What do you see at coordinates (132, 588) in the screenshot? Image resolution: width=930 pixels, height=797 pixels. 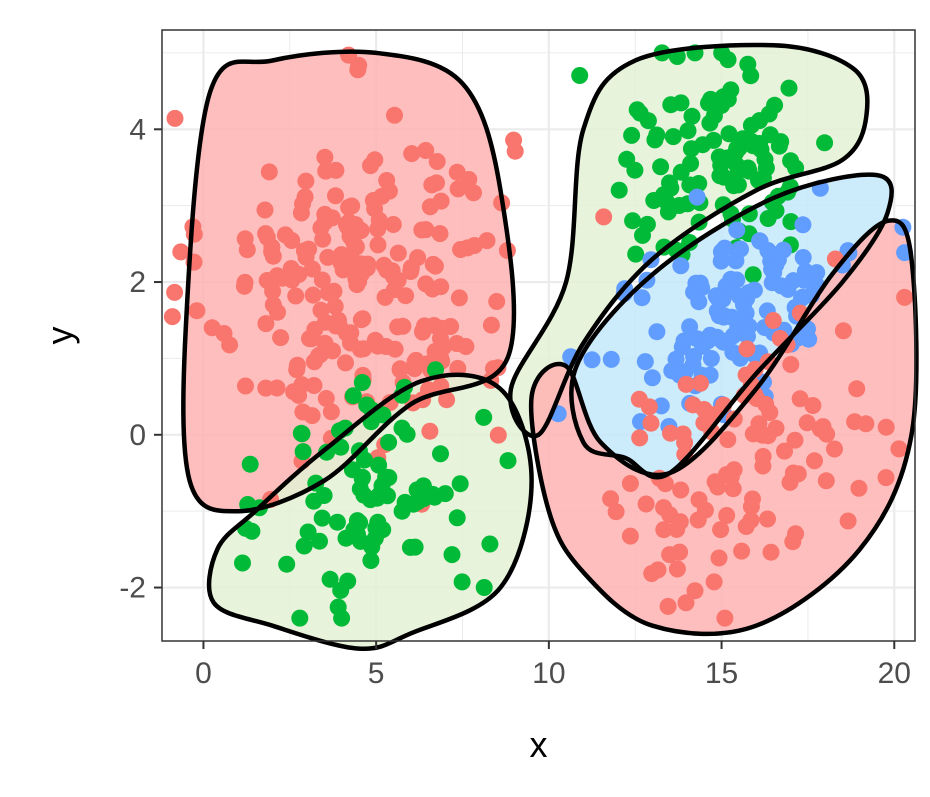 I see `y-tick-label: -2` at bounding box center [132, 588].